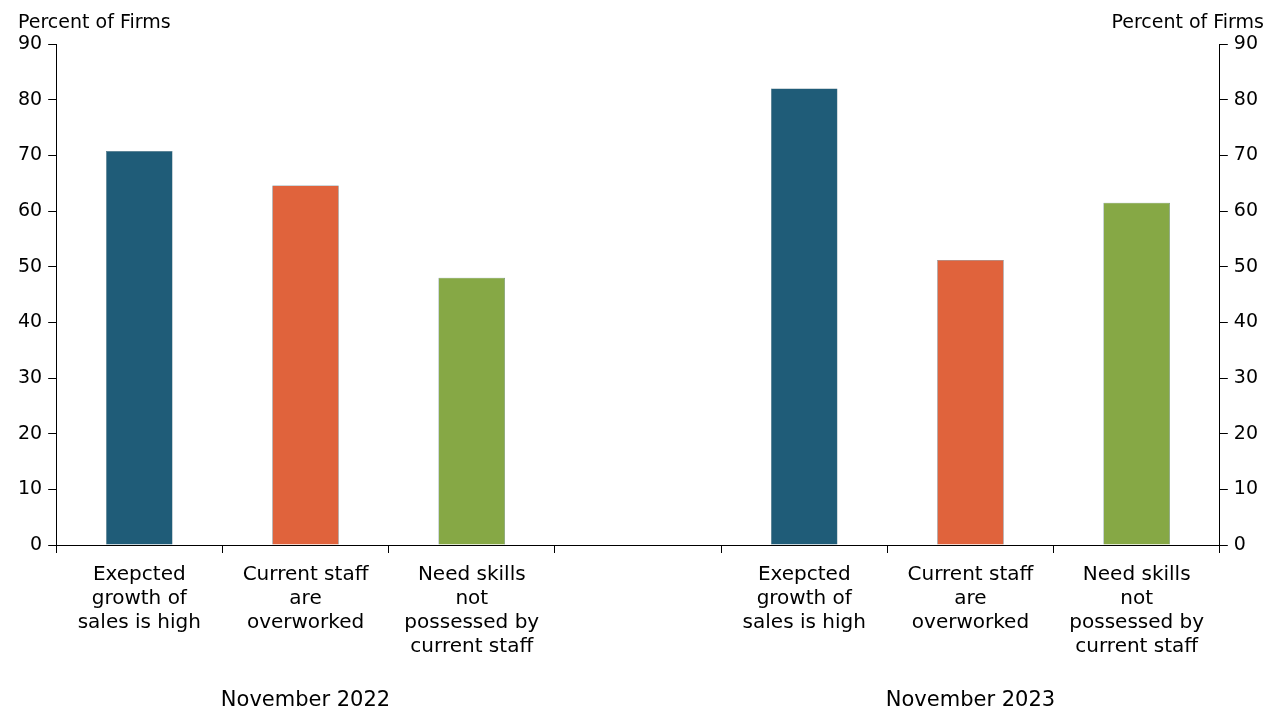 This screenshot has width=1276, height=721. I want to click on y-tick-label: 90, so click(30, 41).